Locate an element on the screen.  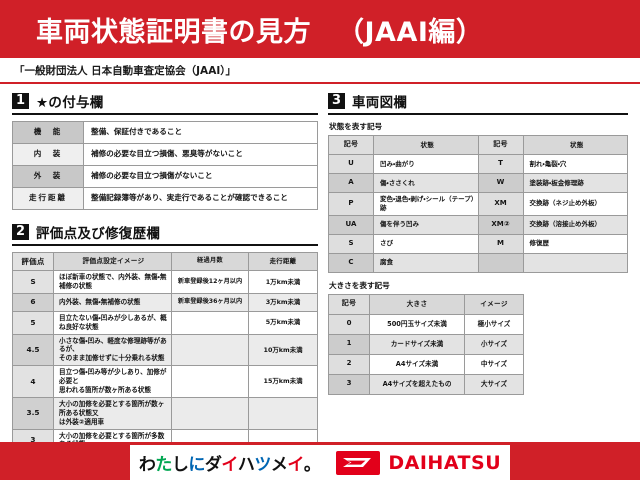
size-symbol: 0 is located at coordinates (349, 324).